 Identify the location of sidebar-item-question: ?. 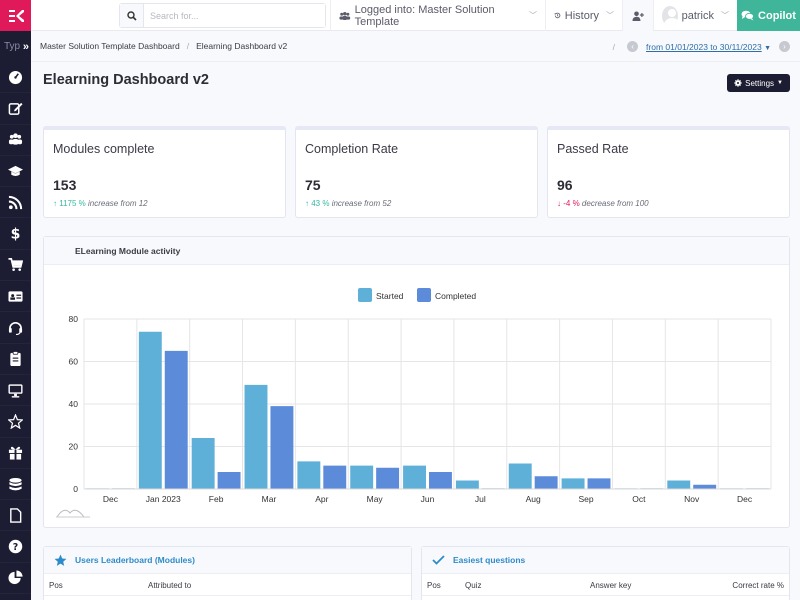
(15, 547).